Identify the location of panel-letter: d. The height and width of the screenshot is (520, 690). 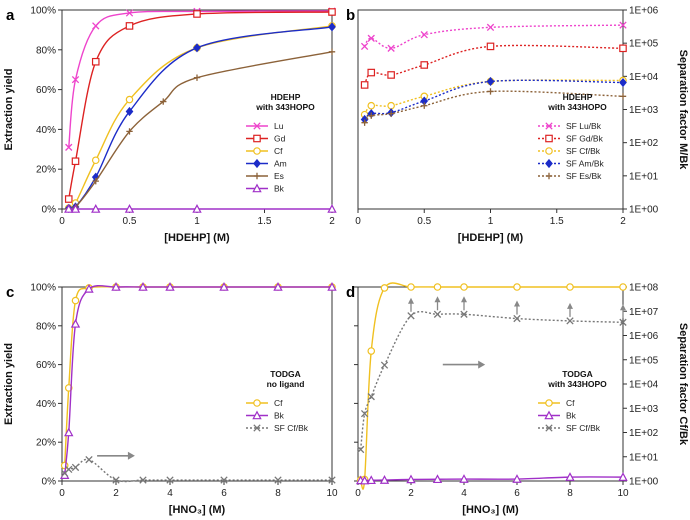
(350, 292).